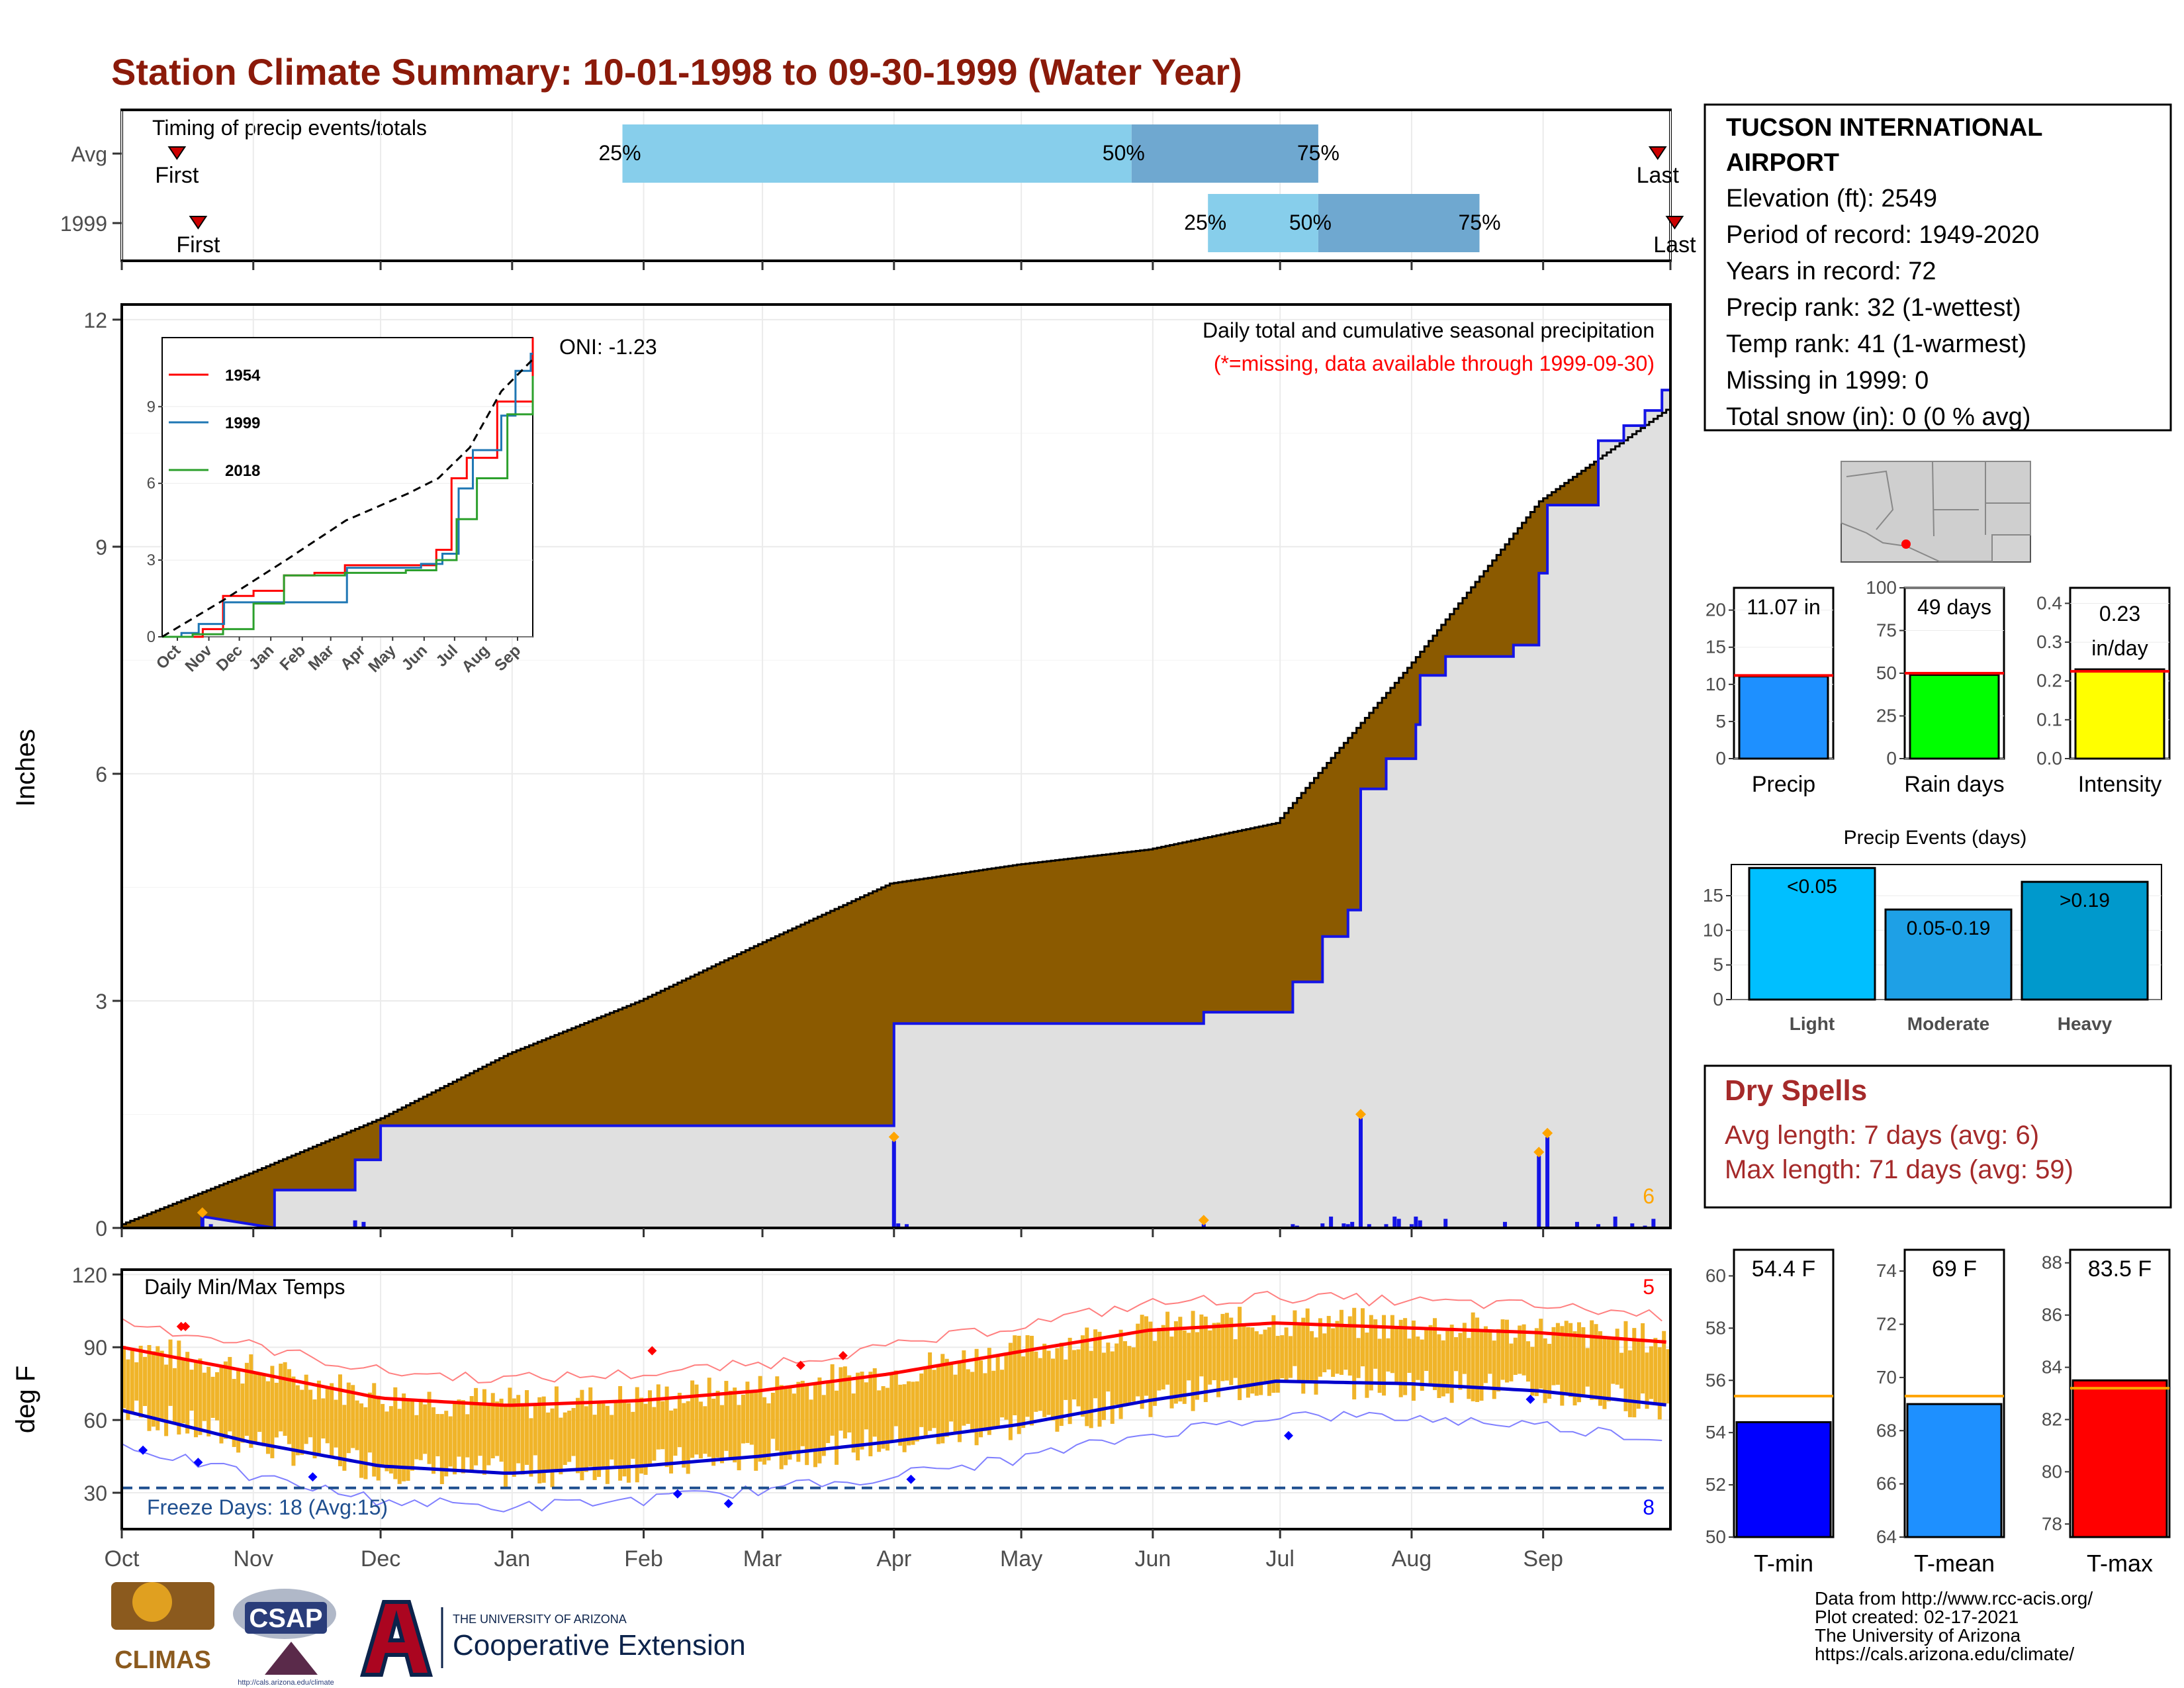  What do you see at coordinates (896, 1399) in the screenshot?
I see `temp-frame` at bounding box center [896, 1399].